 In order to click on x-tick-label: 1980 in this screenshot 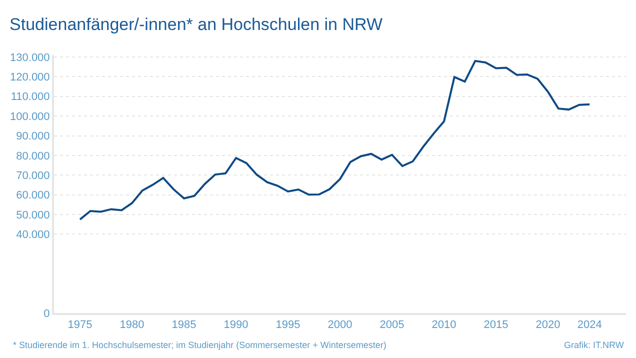, I will do `click(132, 325)`.